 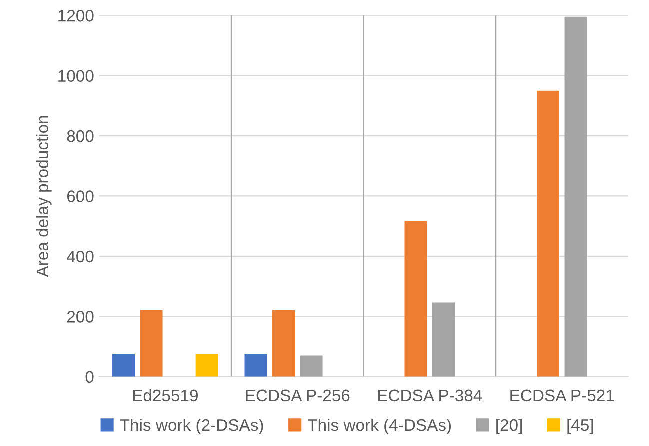 What do you see at coordinates (430, 396) in the screenshot?
I see `x-tick-label: ECDSA P-384` at bounding box center [430, 396].